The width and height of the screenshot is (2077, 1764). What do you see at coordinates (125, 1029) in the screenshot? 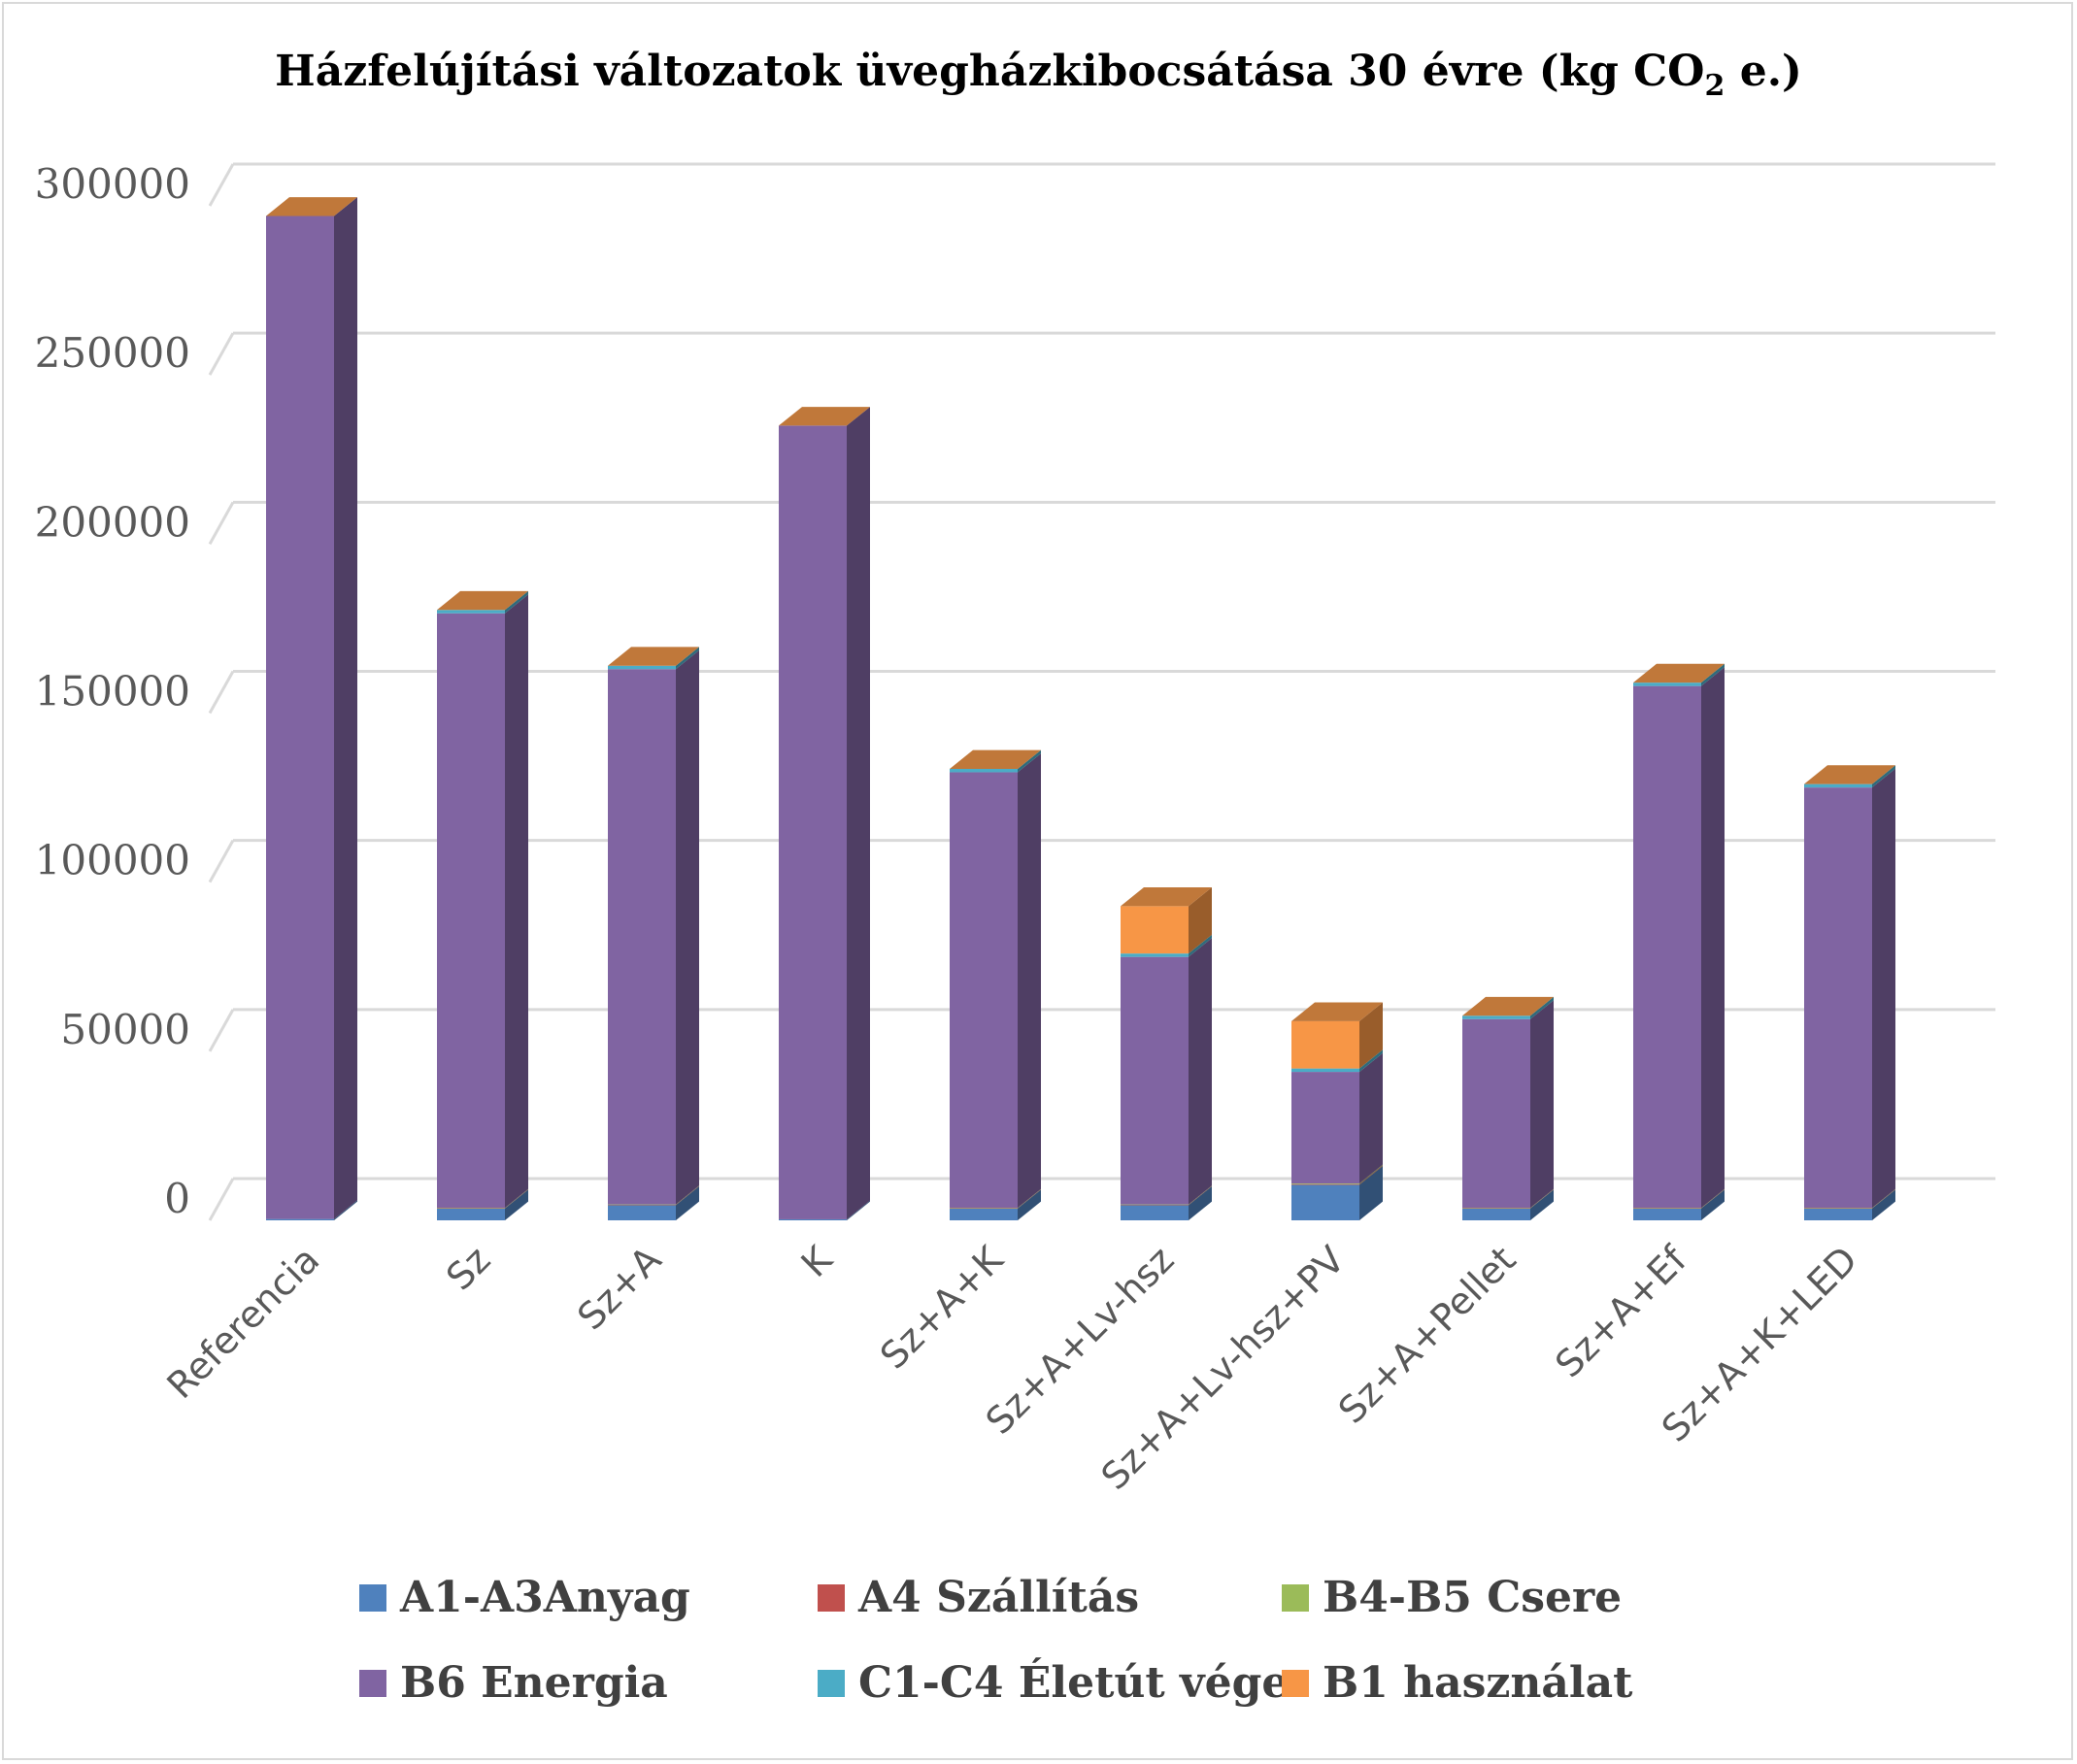
I see `y-tick-label: 50000` at bounding box center [125, 1029].